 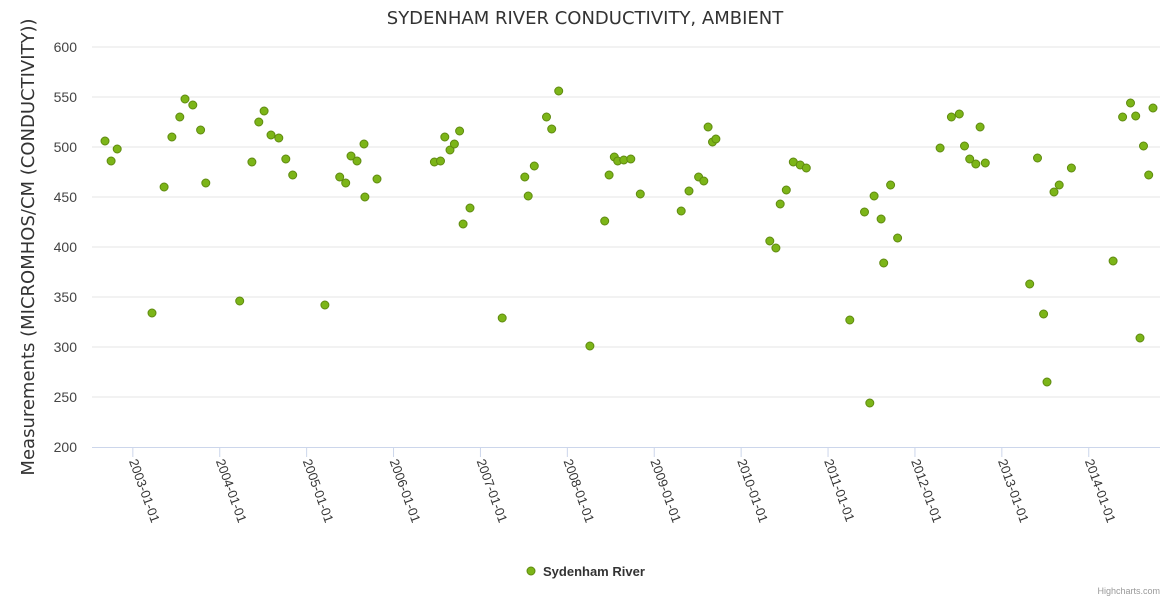 I want to click on legend-label: Sydenham River, so click(x=594, y=571).